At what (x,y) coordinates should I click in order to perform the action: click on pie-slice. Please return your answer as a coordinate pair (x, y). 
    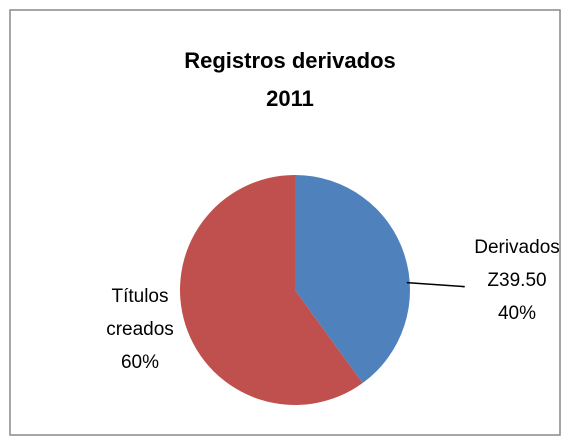
    Looking at the image, I should click on (352, 279).